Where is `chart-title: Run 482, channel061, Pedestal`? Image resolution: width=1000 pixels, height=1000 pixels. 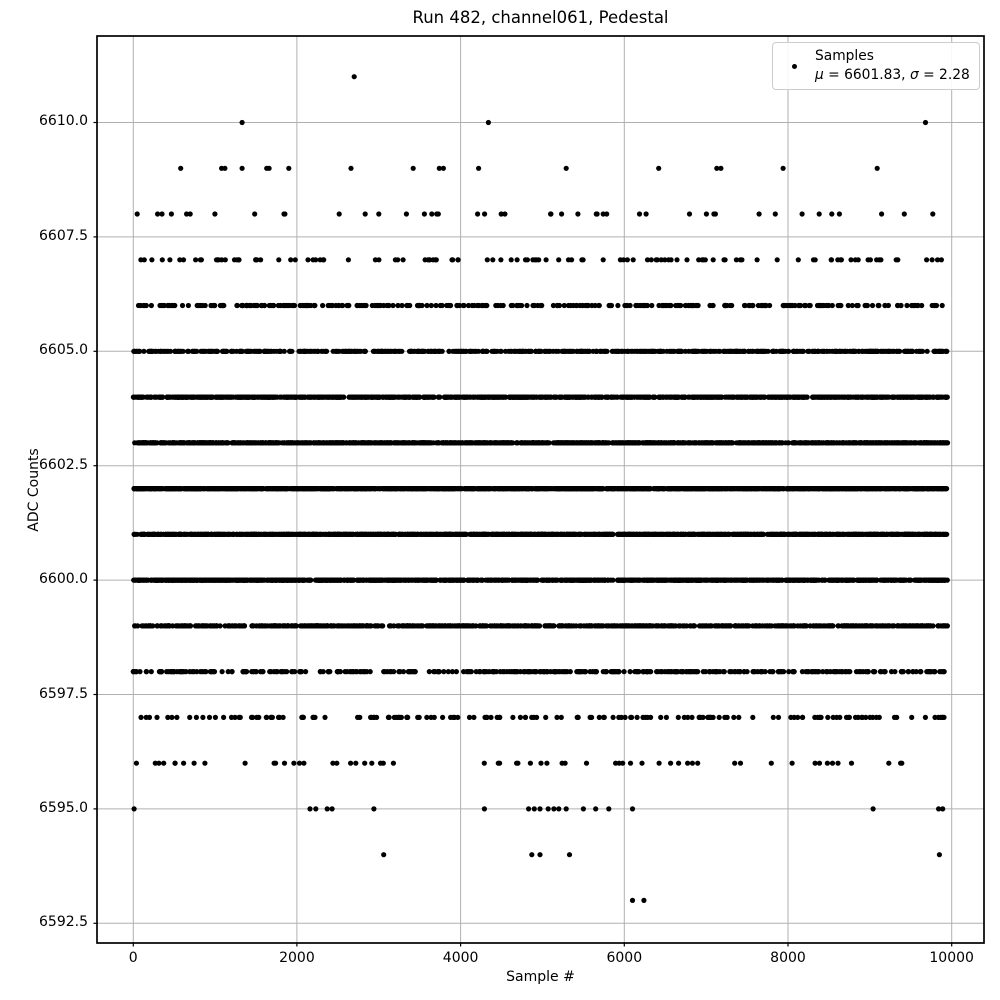
chart-title: Run 482, channel061, Pedestal is located at coordinates (540, 17).